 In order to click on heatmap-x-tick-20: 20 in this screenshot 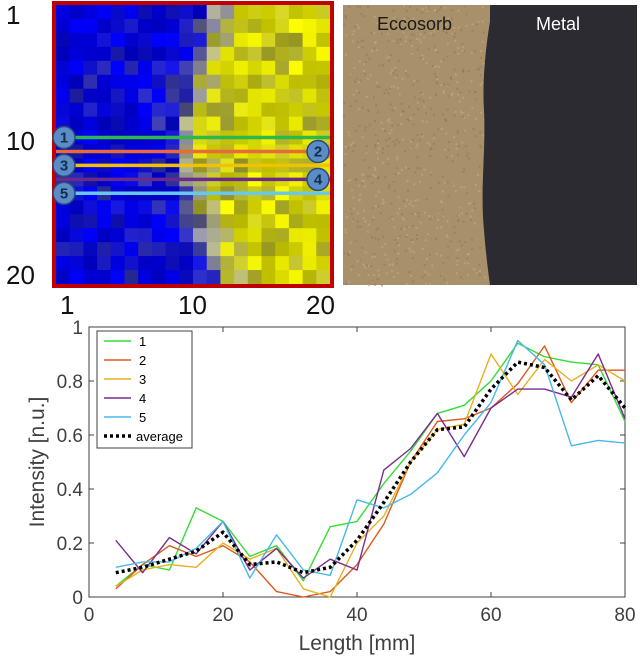, I will do `click(320, 305)`.